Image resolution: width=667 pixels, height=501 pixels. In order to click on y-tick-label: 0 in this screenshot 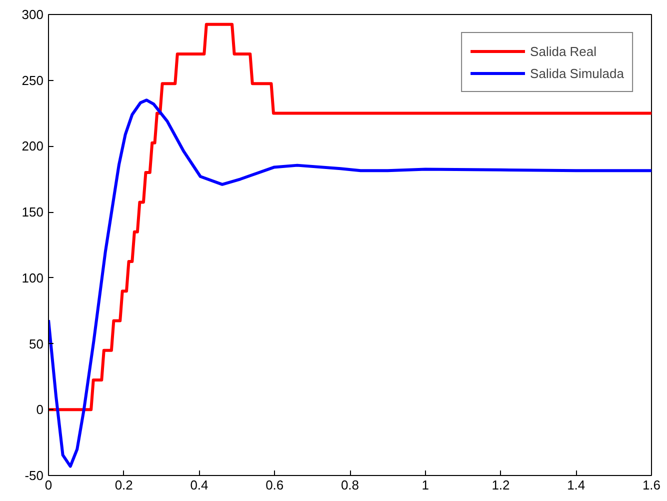, I will do `click(40, 410)`.